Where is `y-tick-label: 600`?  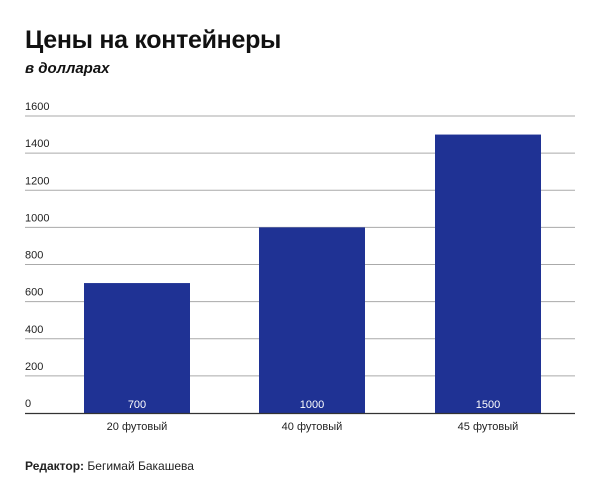
y-tick-label: 600 is located at coordinates (34, 293).